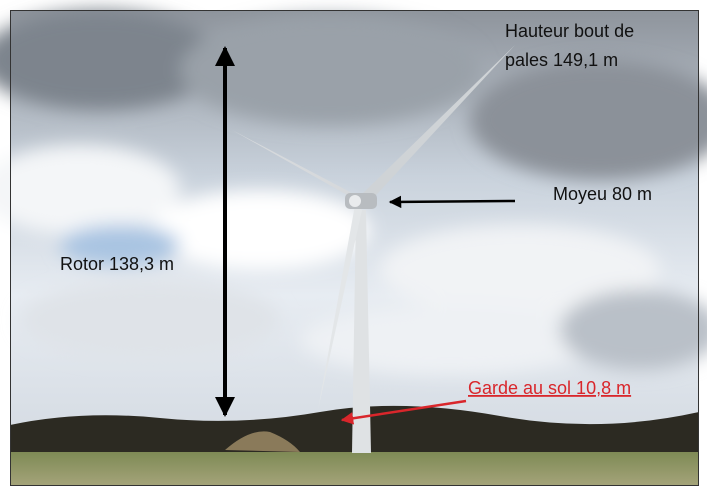  Describe the element at coordinates (117, 264) in the screenshot. I see `rotor-label: Rotor 138,3 m` at that location.